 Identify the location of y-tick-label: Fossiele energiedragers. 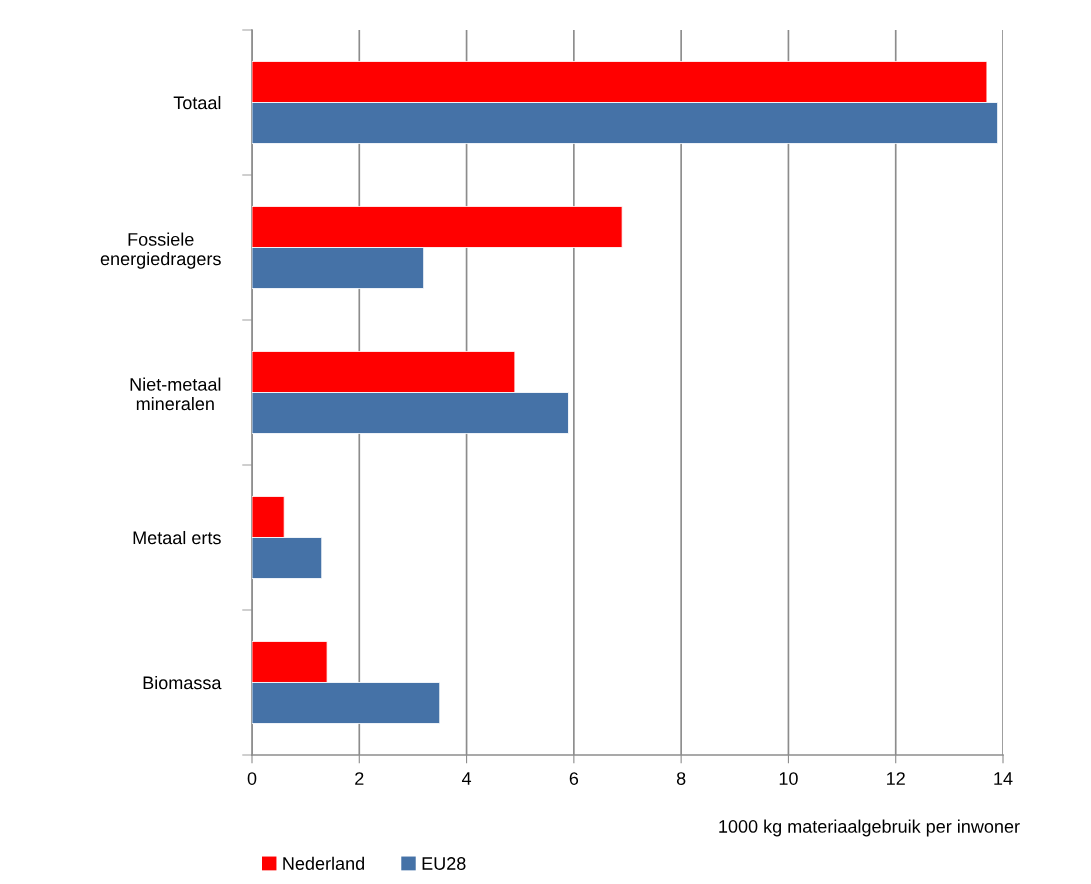
(160, 250).